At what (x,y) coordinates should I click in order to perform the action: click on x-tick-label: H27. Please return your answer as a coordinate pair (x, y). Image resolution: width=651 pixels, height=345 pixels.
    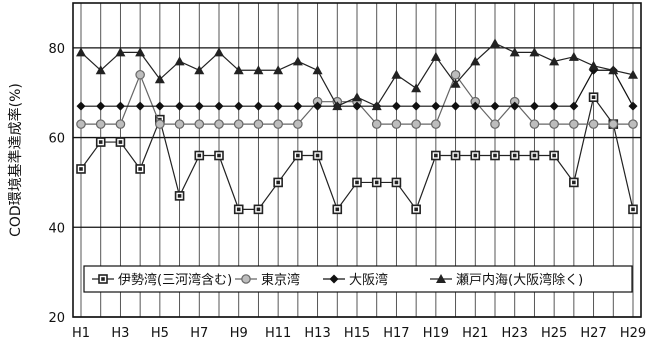
    Looking at the image, I should click on (593, 333).